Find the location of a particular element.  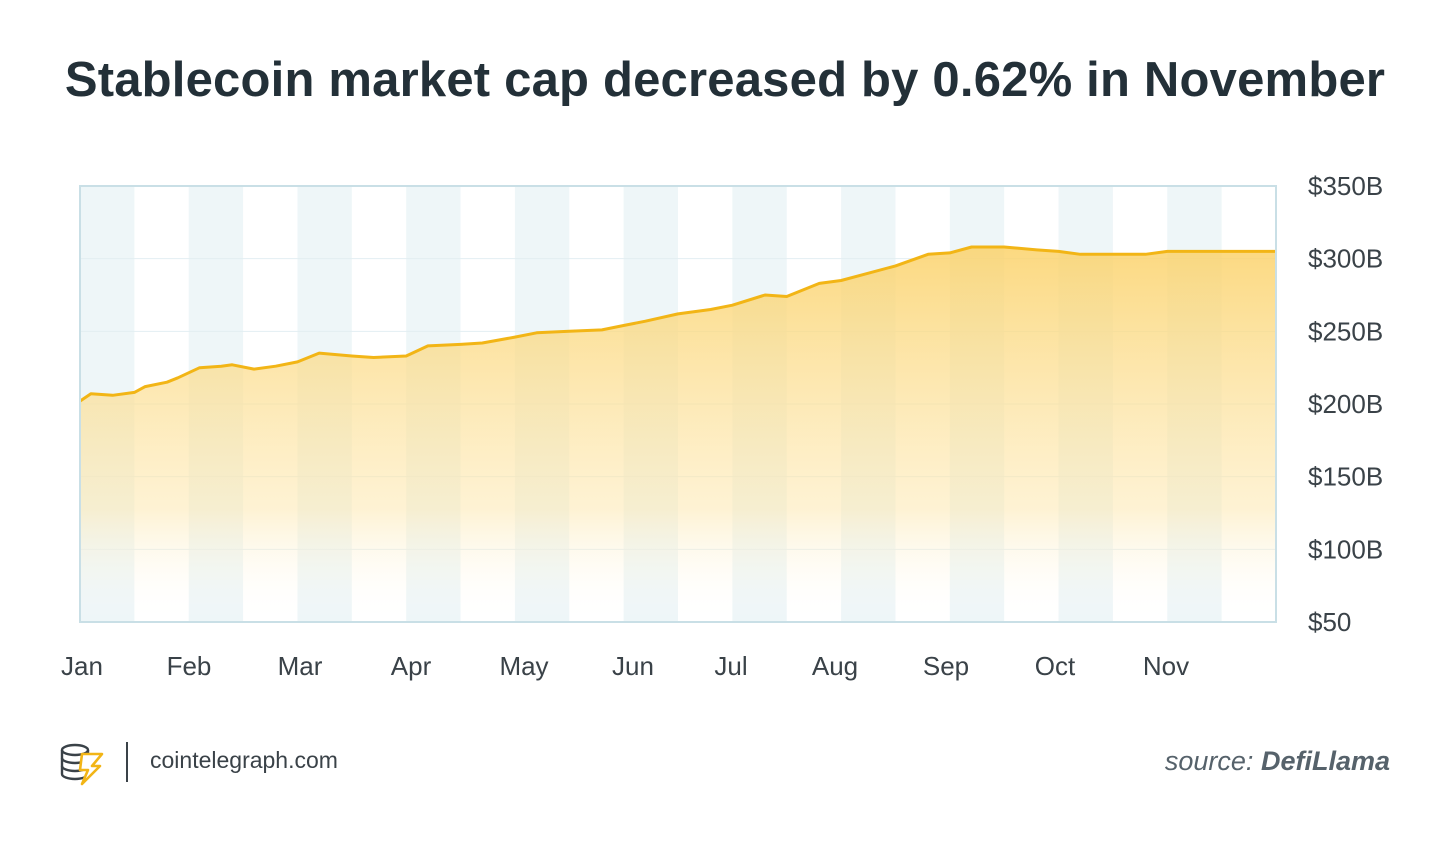

y-tick-label: $150B is located at coordinates (1345, 477).